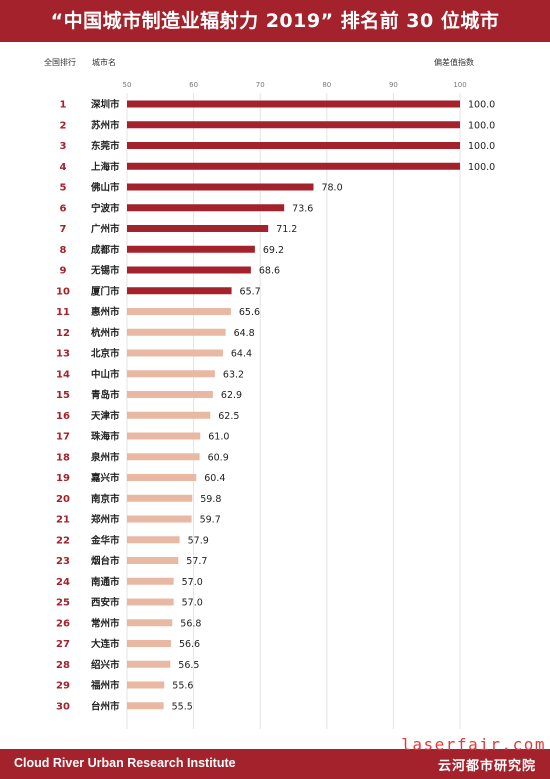 The width and height of the screenshot is (550, 779). Describe the element at coordinates (231, 395) in the screenshot. I see `value-label: 62.9` at that location.